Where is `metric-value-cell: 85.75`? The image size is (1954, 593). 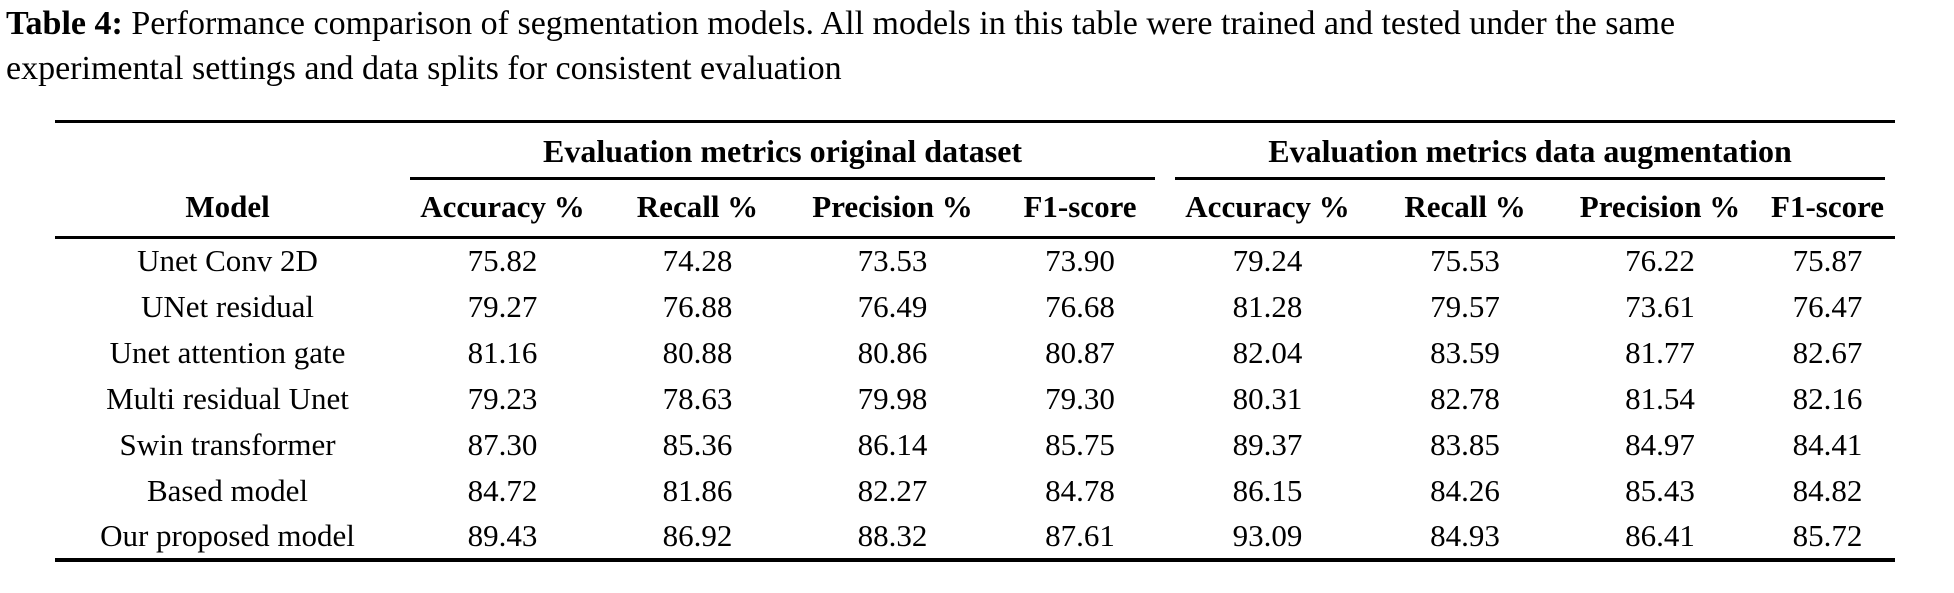 metric-value-cell: 85.75 is located at coordinates (1080, 444).